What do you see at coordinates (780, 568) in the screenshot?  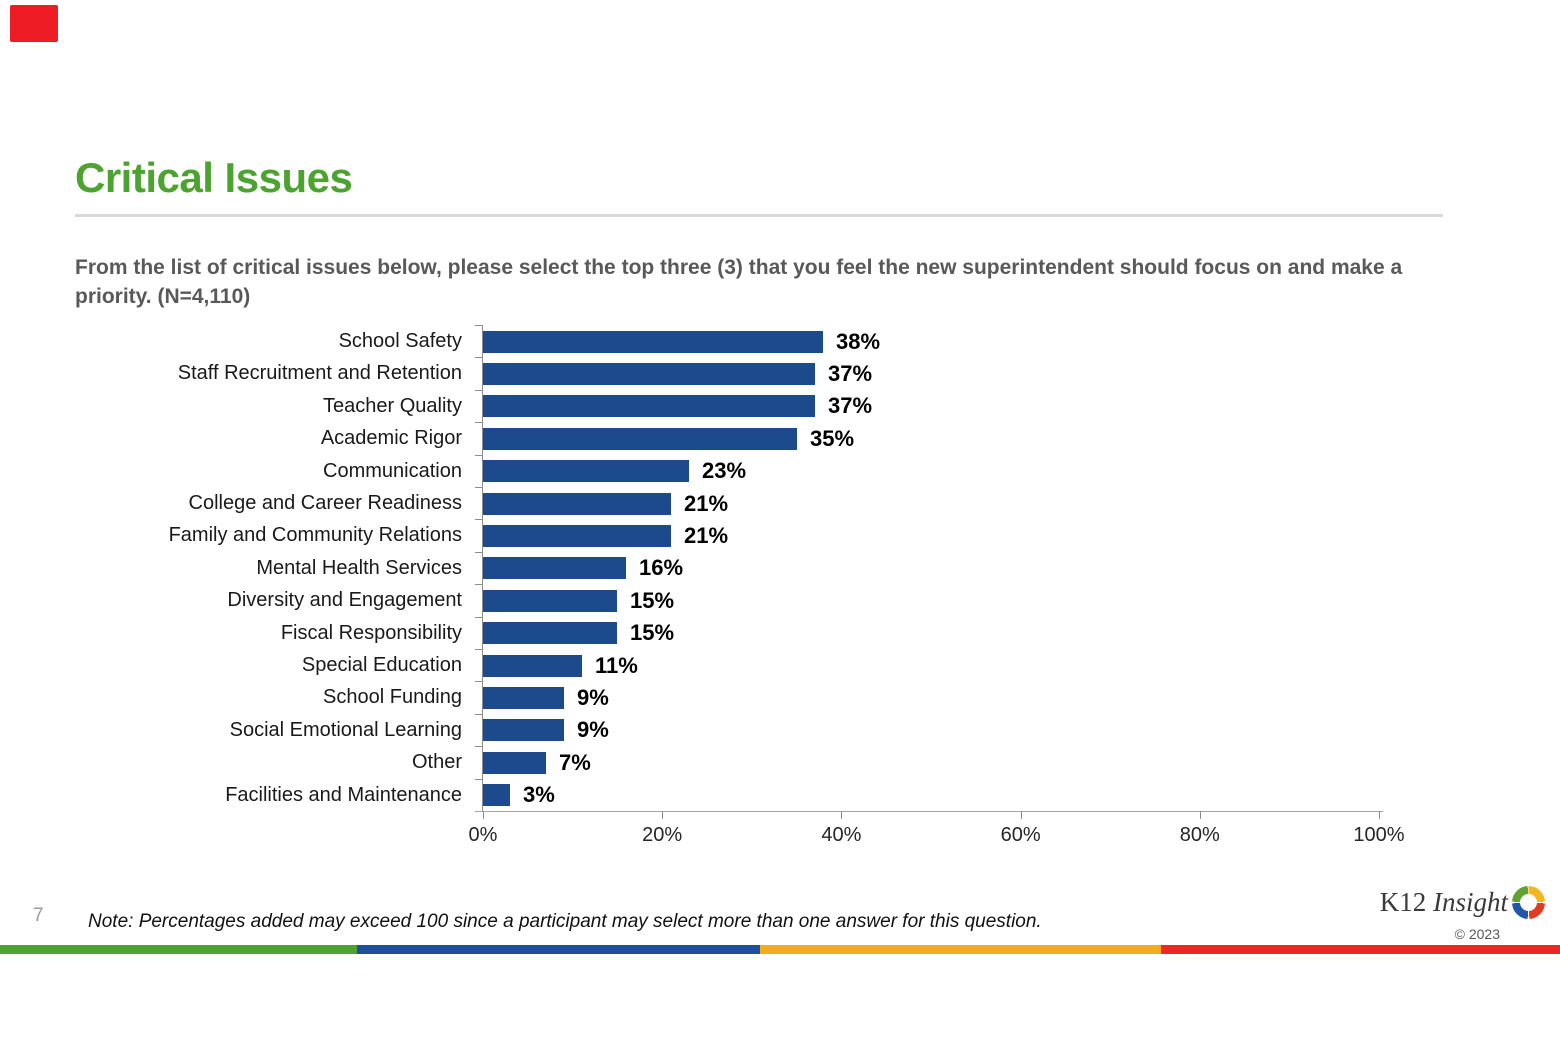 I see `chart-row: Mental Health Services 16%` at bounding box center [780, 568].